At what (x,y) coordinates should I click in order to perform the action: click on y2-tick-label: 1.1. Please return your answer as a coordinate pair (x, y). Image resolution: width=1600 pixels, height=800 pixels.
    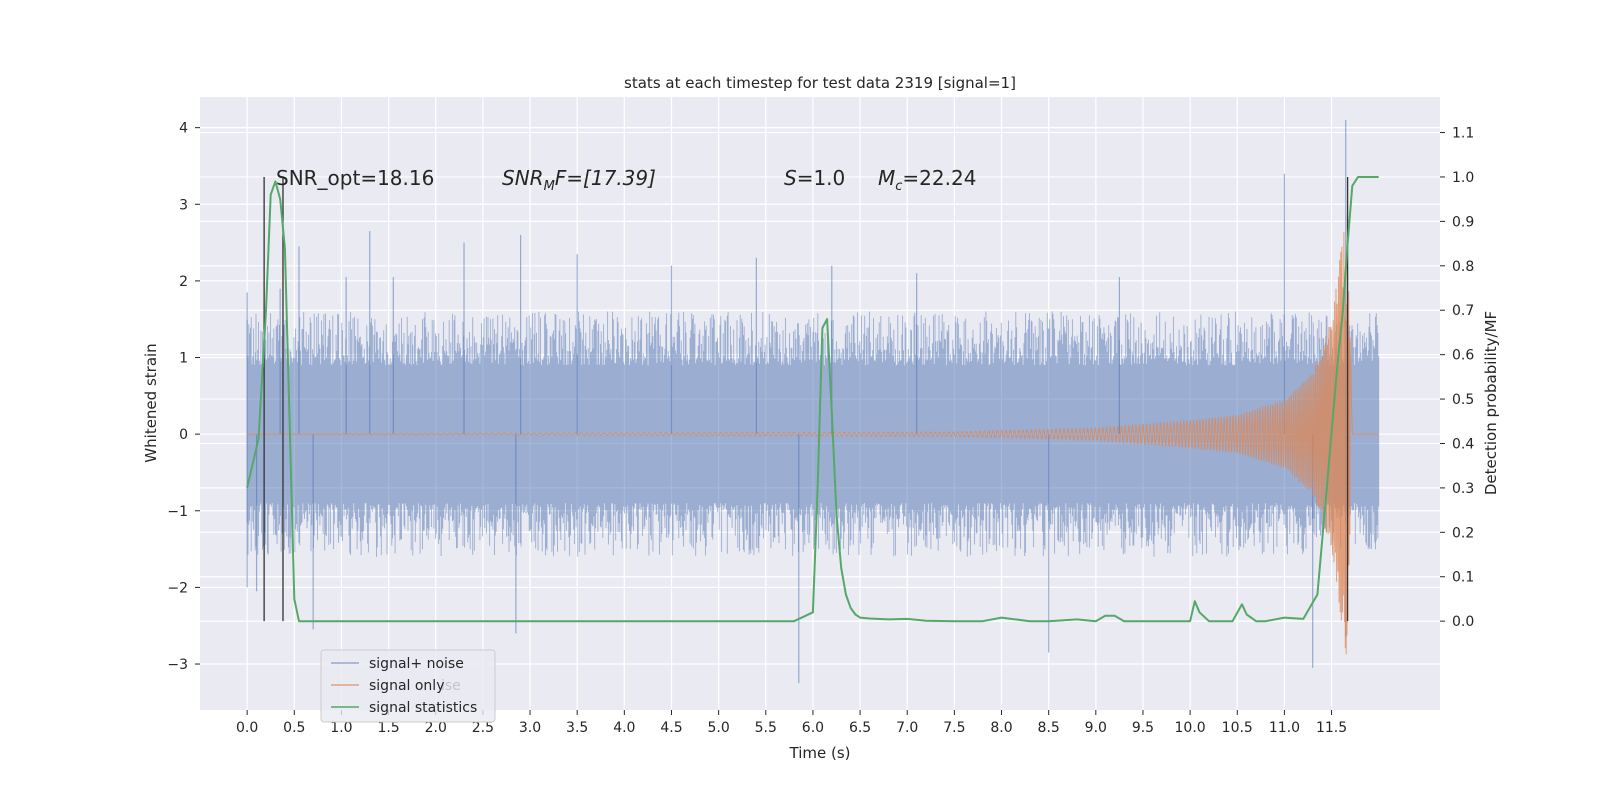
    Looking at the image, I should click on (1463, 134).